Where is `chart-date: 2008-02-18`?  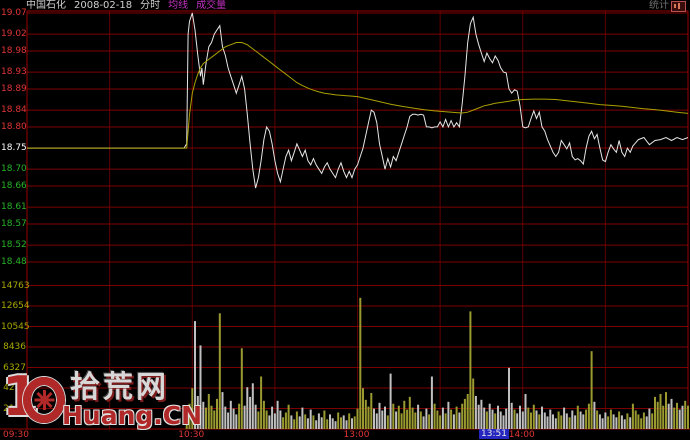
chart-date: 2008-02-18 is located at coordinates (103, 5).